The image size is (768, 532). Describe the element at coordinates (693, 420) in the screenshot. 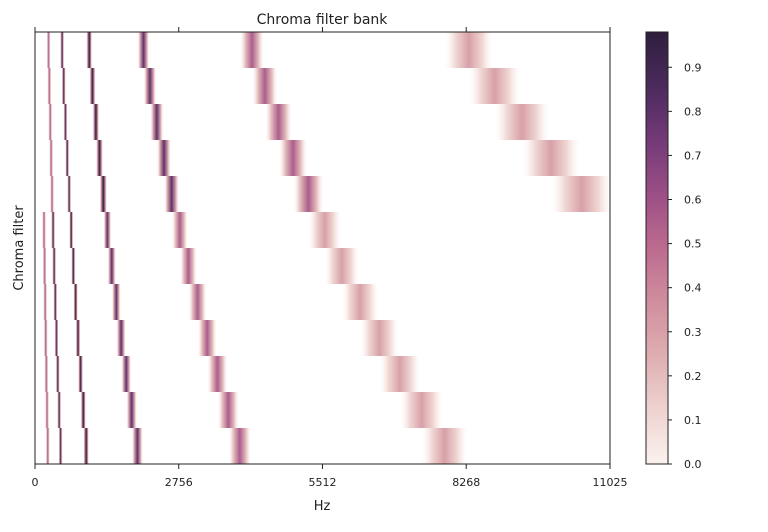

I see `colorbar-tick-label-1: 0.1` at that location.